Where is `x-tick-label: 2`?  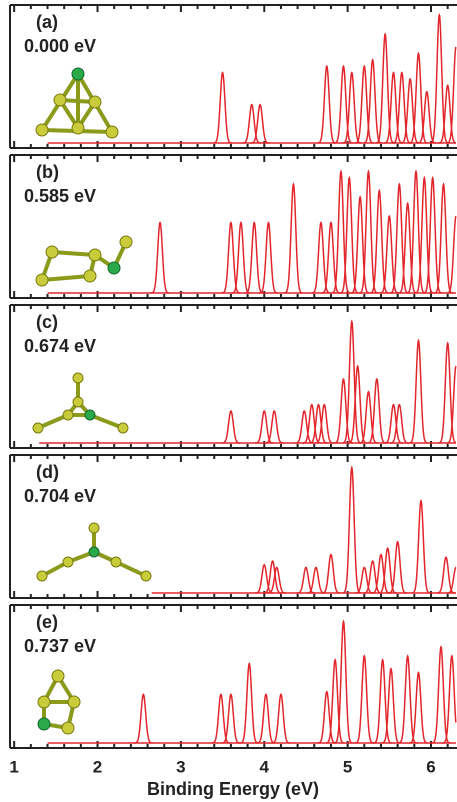
x-tick-label: 2 is located at coordinates (97, 766).